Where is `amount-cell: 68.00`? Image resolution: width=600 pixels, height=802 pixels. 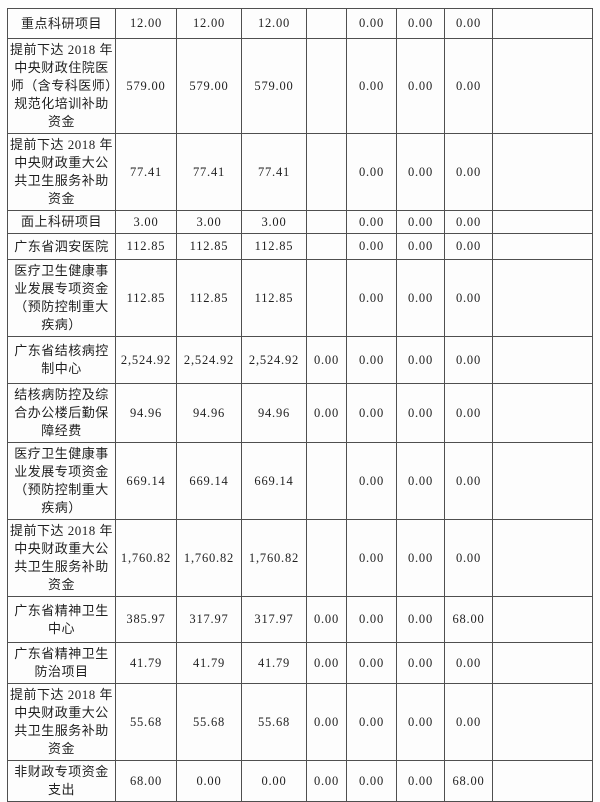
amount-cell: 68.00 is located at coordinates (146, 781).